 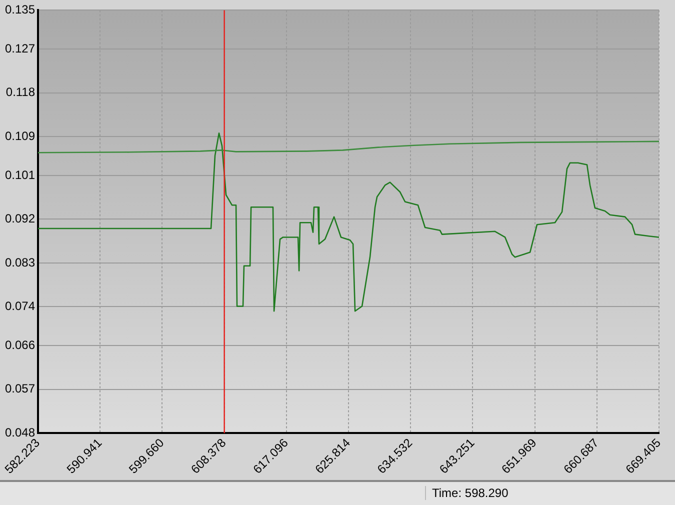 I want to click on y-tick-label: 0.118, so click(x=21, y=92).